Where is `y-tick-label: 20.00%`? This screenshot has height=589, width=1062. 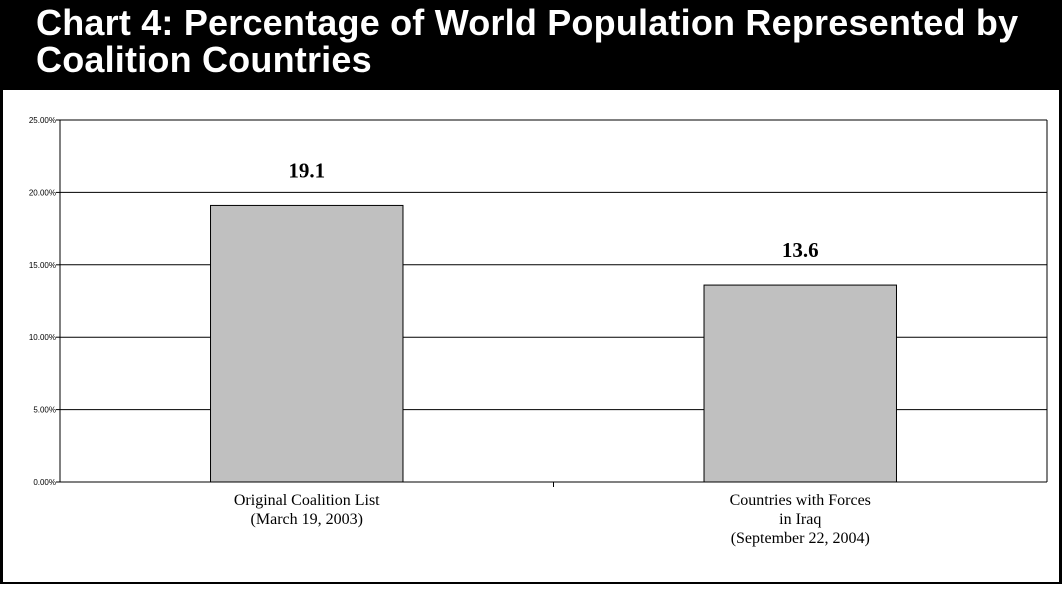 y-tick-label: 20.00% is located at coordinates (42, 192).